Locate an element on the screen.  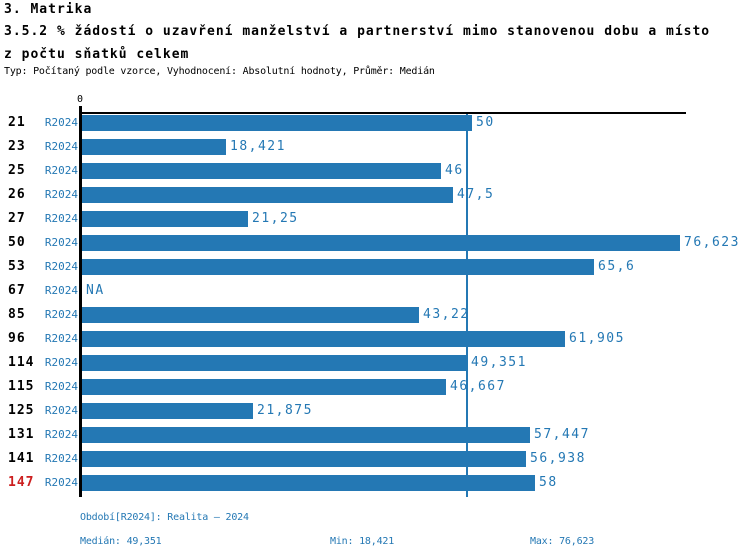
axis-zero-label: 0 is located at coordinates (80, 99).